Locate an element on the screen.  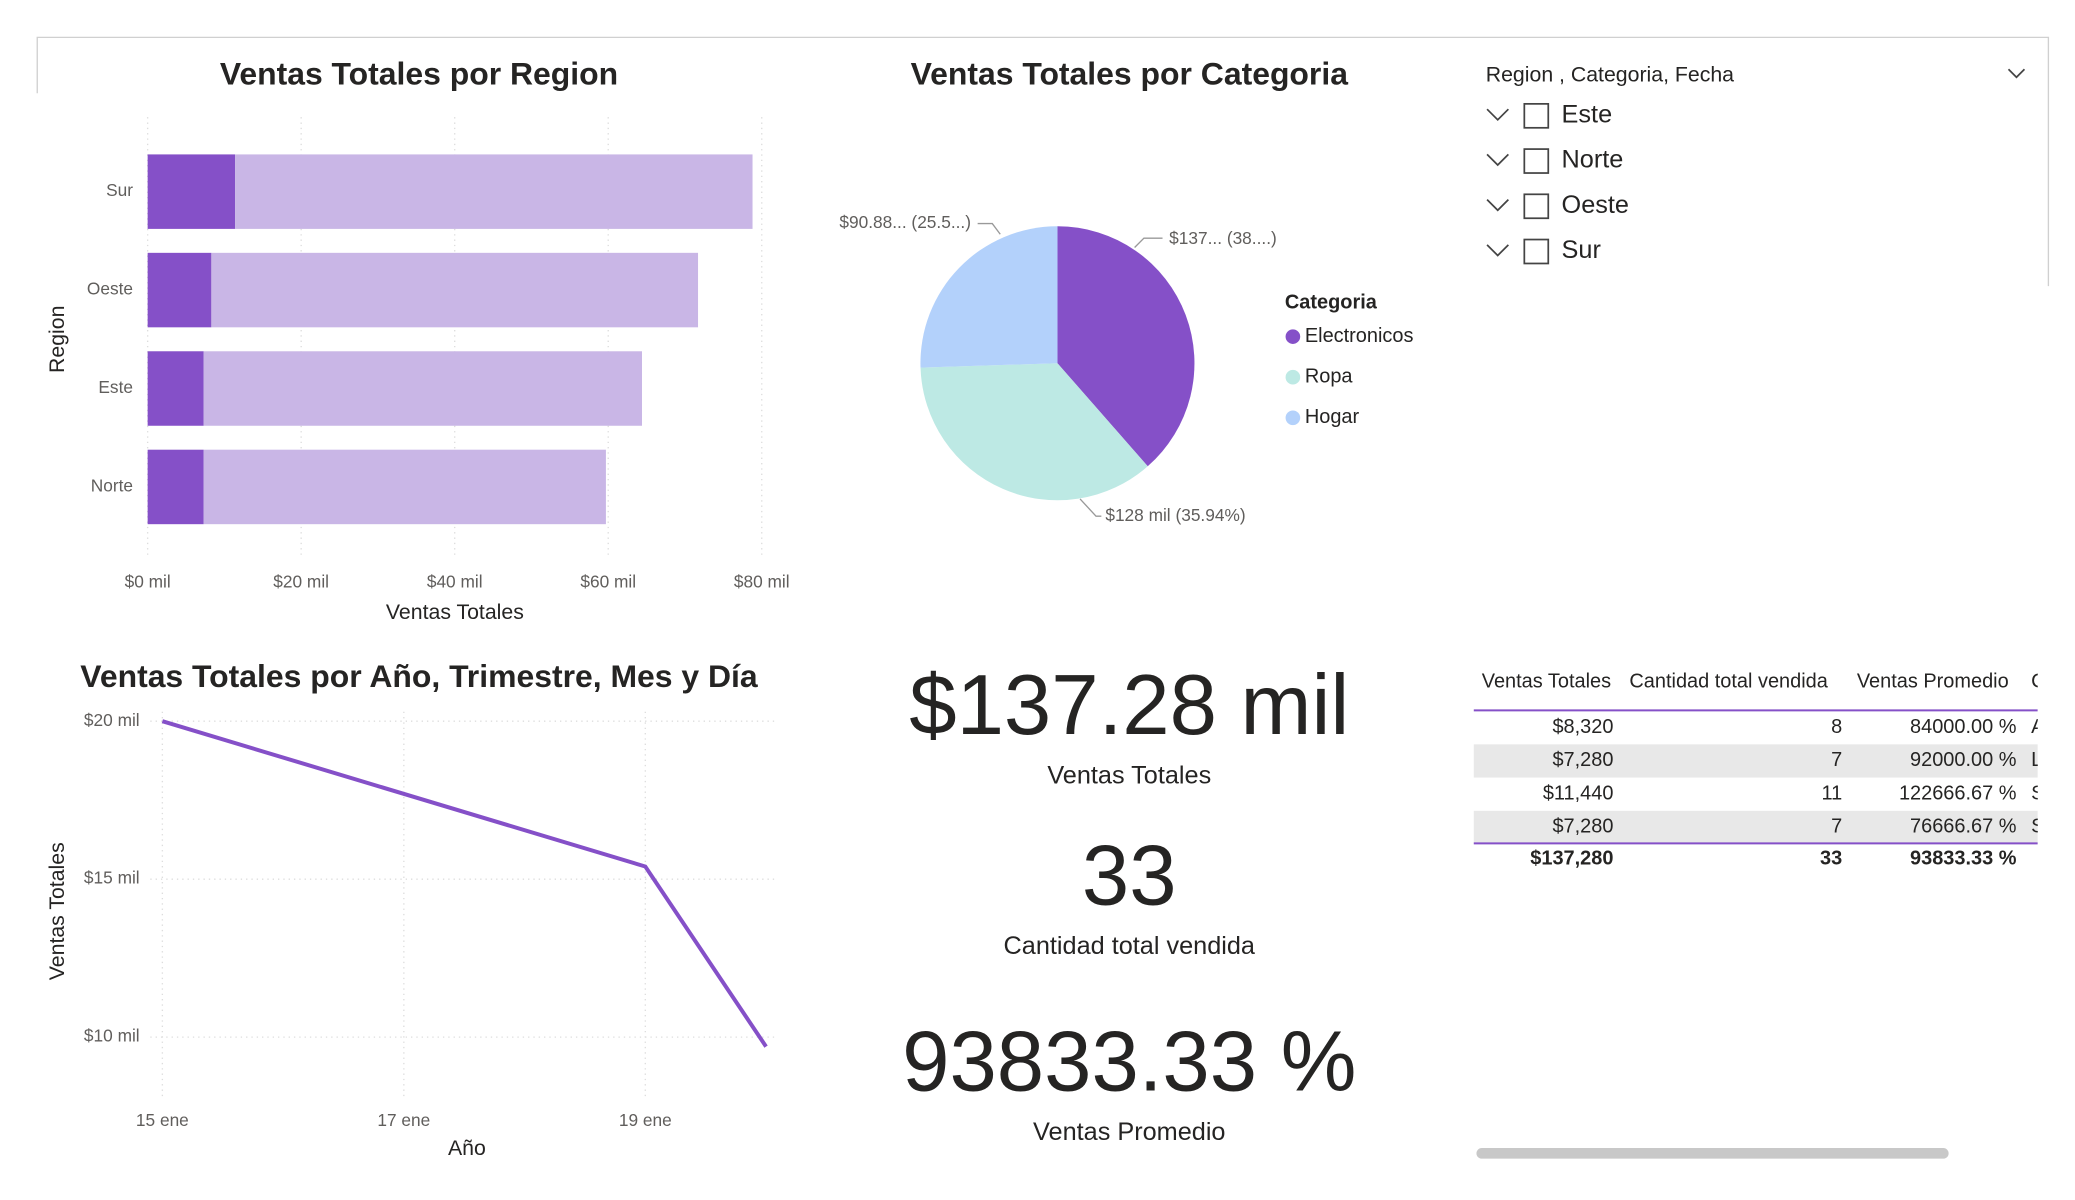
table-cell: 8 is located at coordinates (1836, 727).